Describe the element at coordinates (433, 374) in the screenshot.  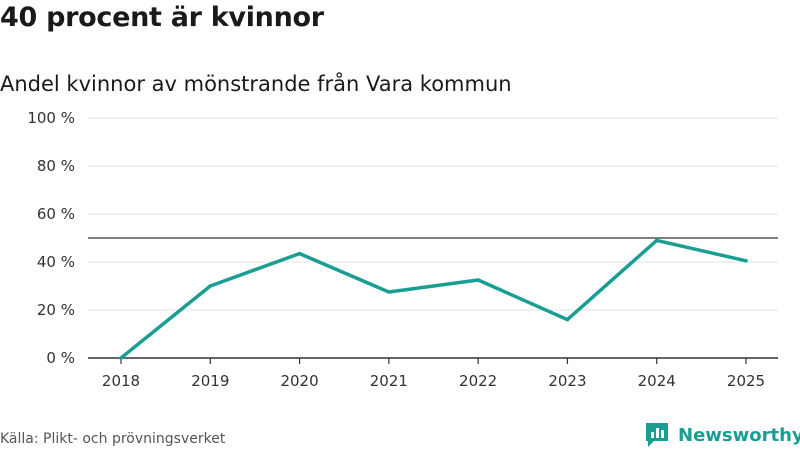
I see `x-axis-ticks: 2018 2019 2020 2021 2022 2023 2024 2025` at that location.